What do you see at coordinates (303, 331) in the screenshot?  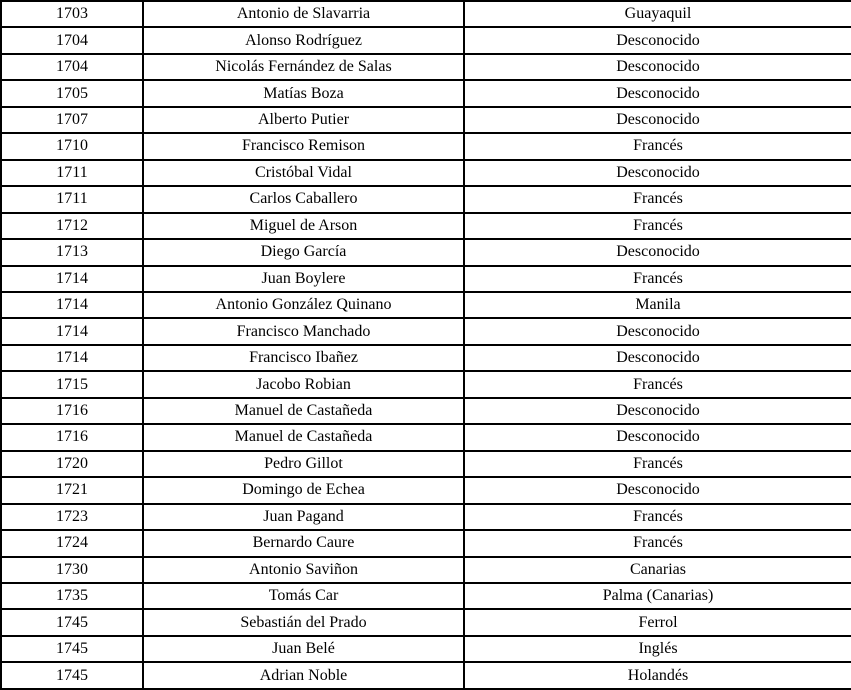 I see `name-cell: Francisco Manchado` at bounding box center [303, 331].